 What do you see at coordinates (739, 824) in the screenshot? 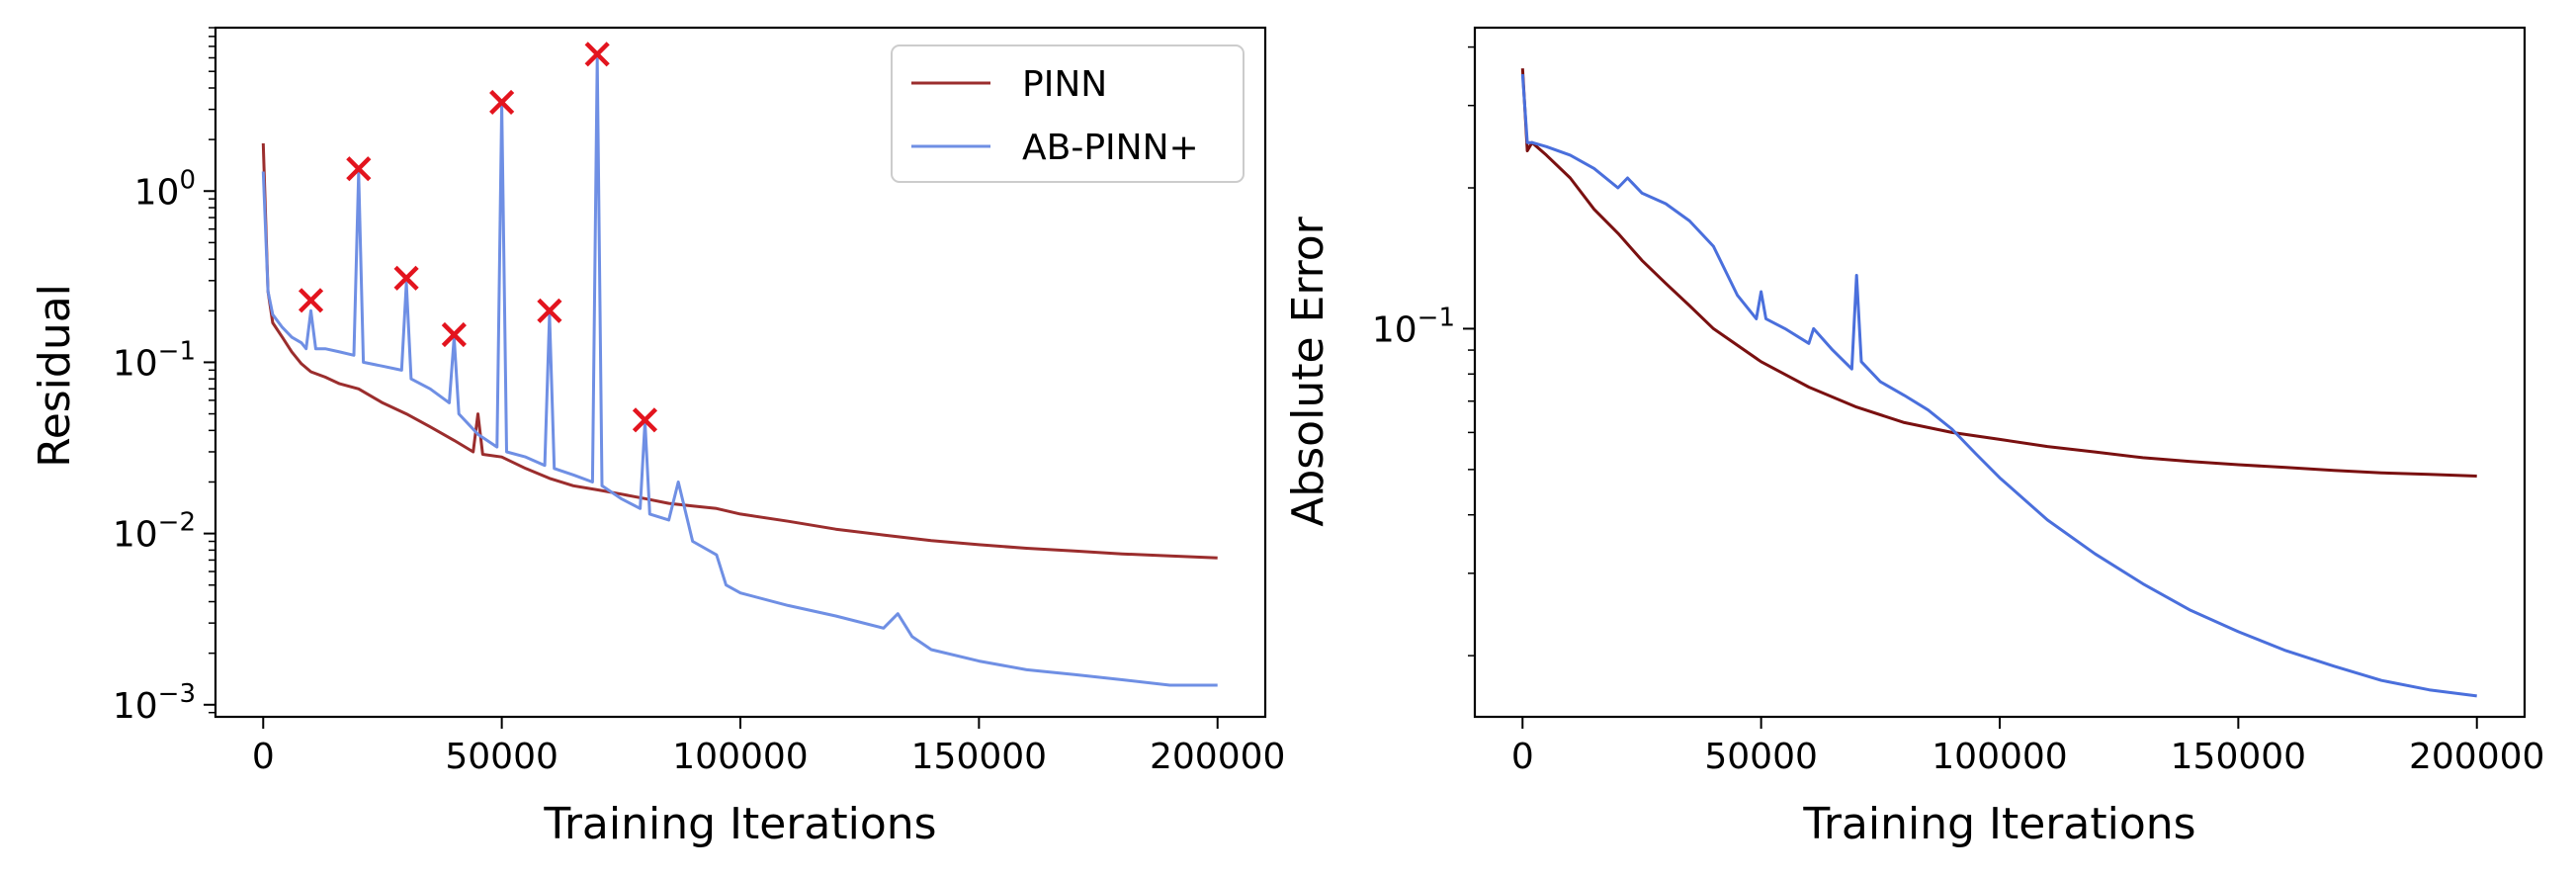
I see `residual-x-axis-label: Training Iterations` at bounding box center [739, 824].